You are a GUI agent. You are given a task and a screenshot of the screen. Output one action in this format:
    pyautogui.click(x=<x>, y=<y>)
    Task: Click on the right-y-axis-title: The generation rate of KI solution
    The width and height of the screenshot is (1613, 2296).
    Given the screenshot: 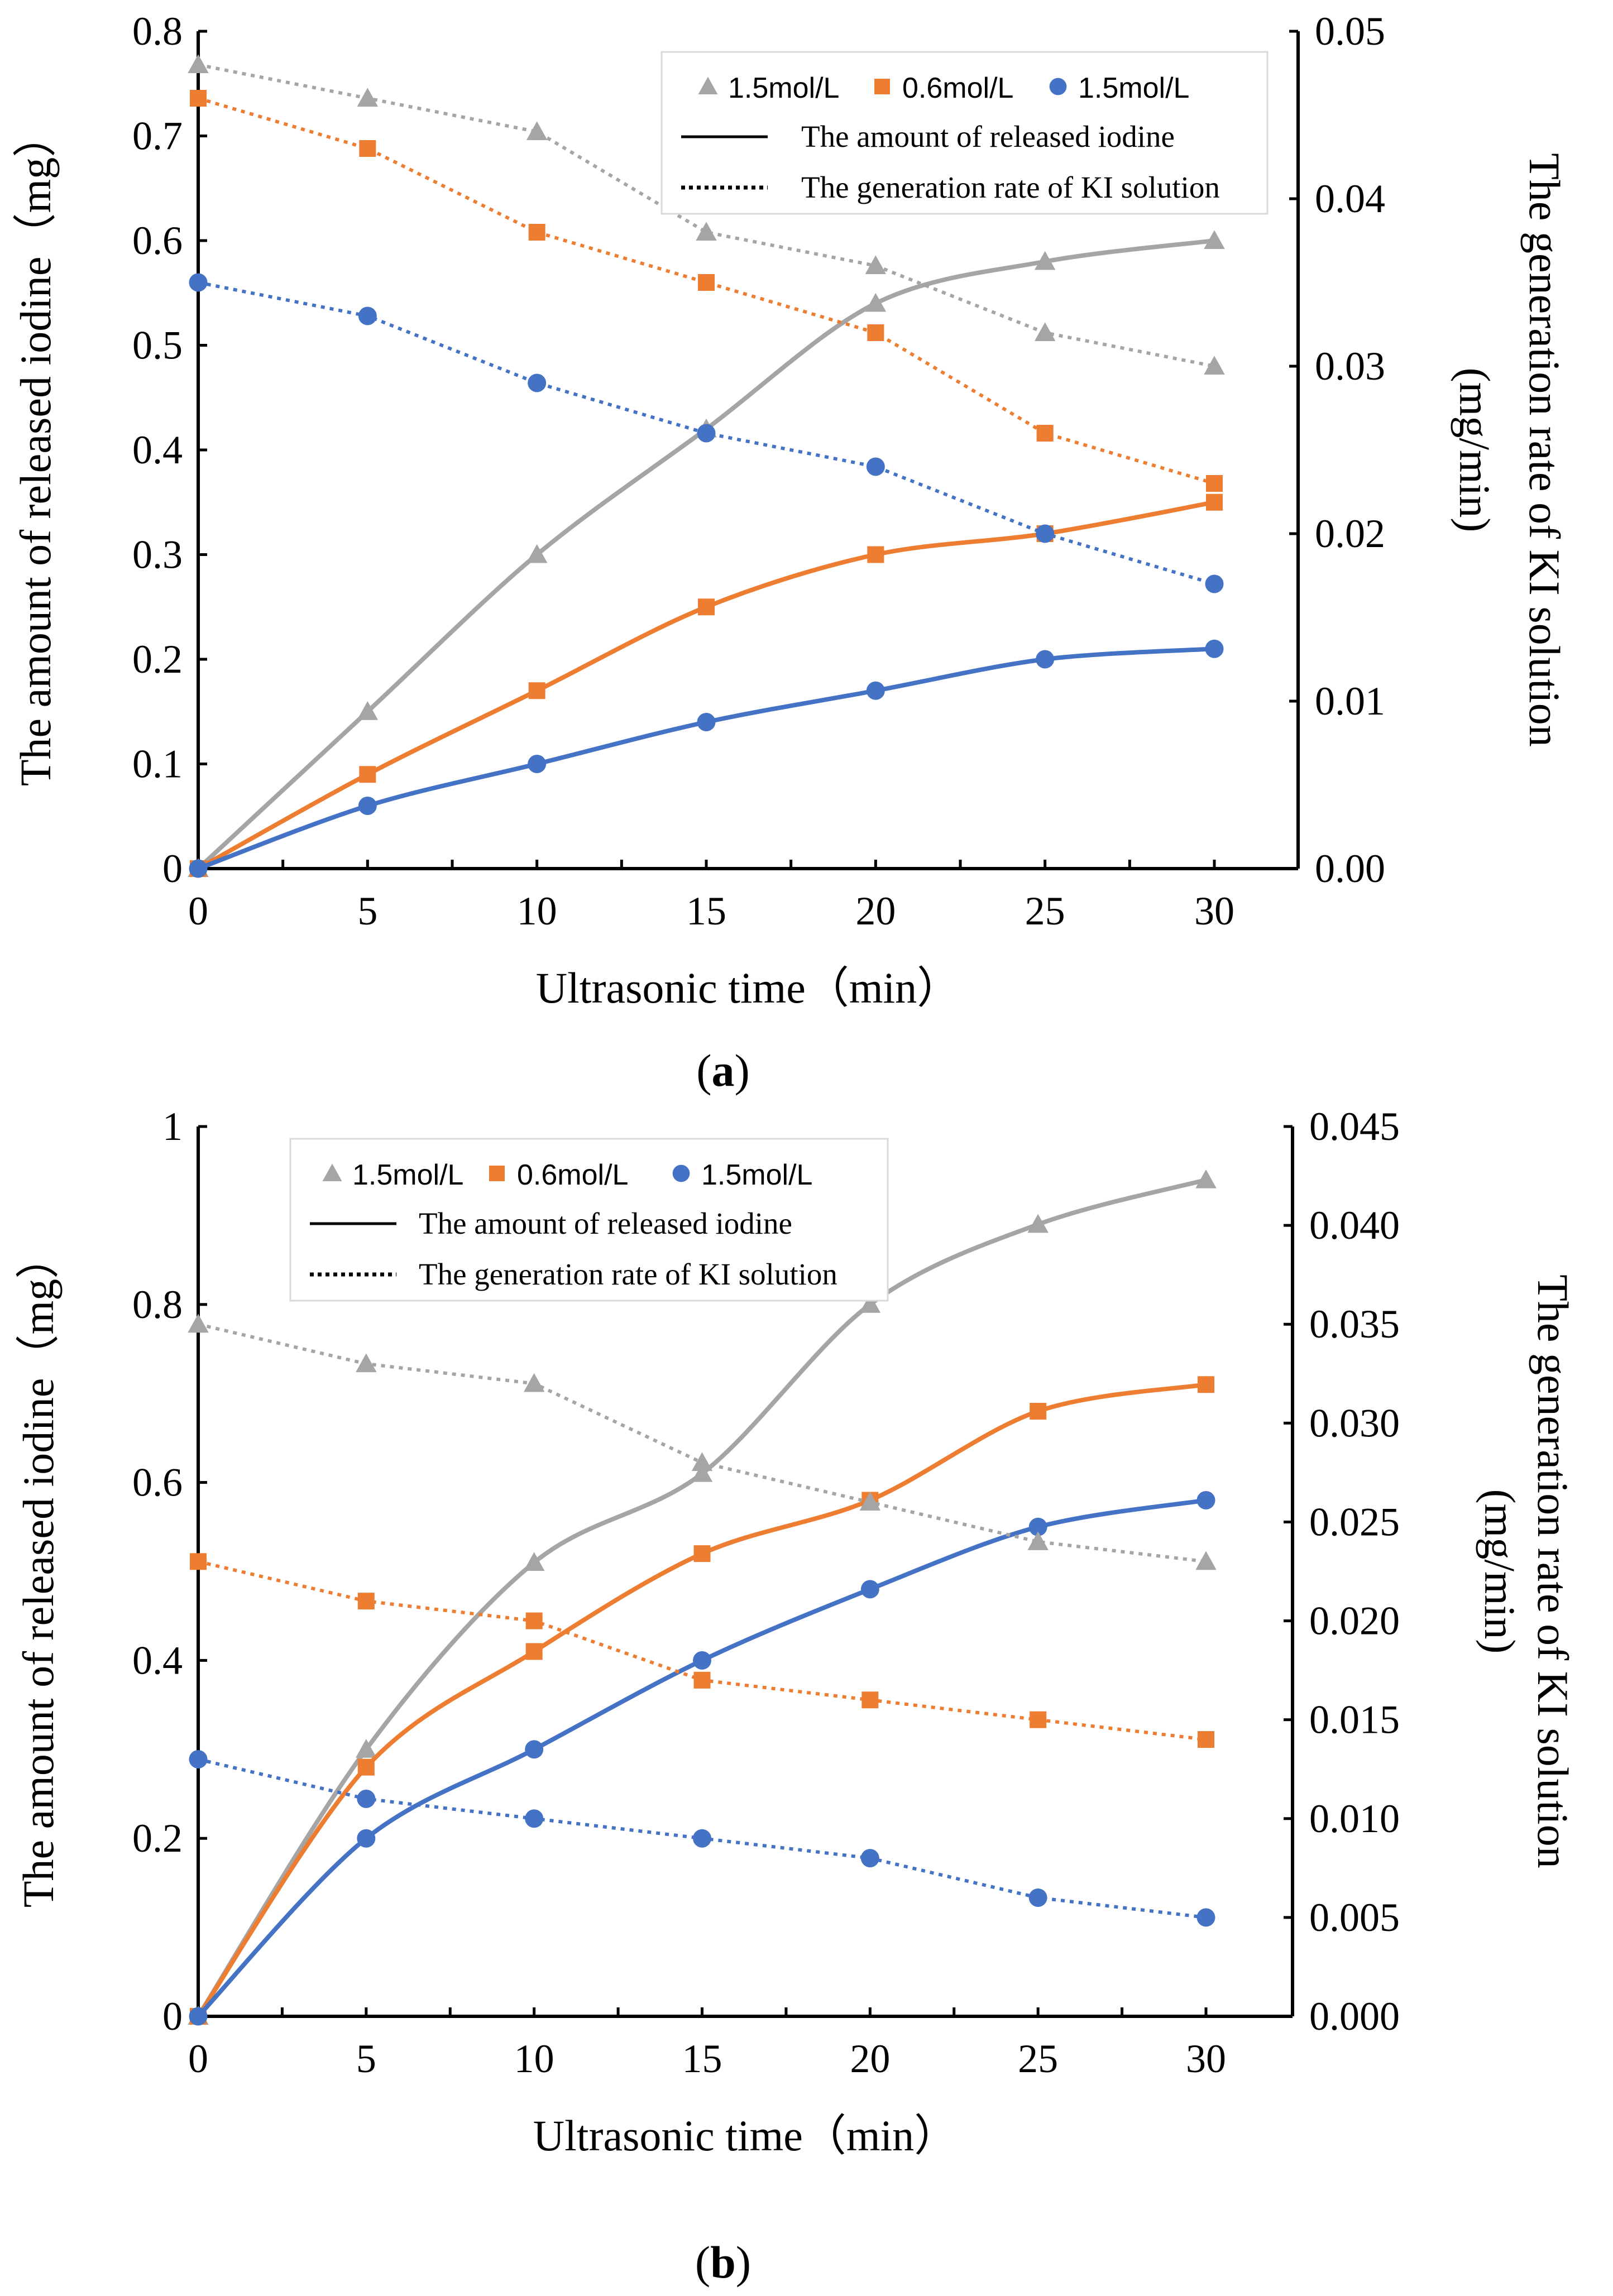 What is the action you would take?
    pyautogui.click(x=1553, y=1571)
    